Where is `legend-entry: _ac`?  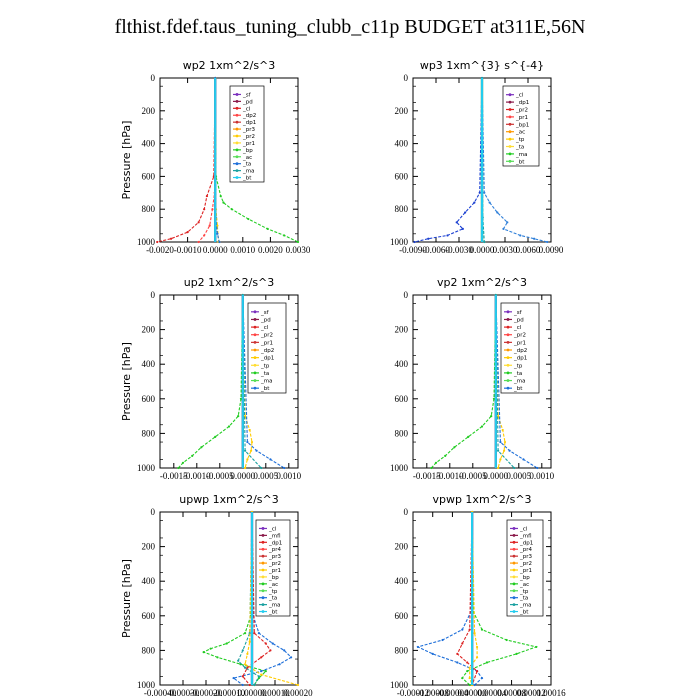 legend-entry: _ac is located at coordinates (524, 585).